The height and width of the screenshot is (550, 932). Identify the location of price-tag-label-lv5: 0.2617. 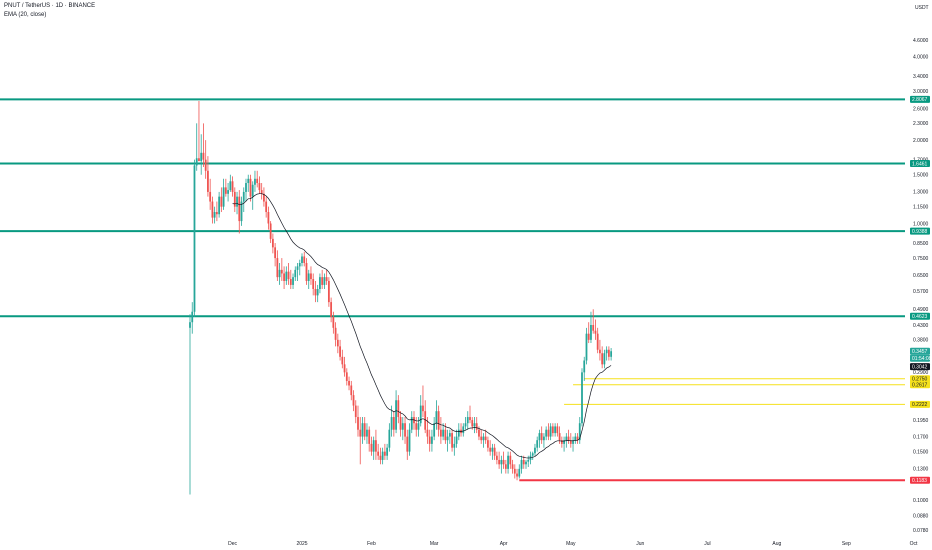
(920, 386).